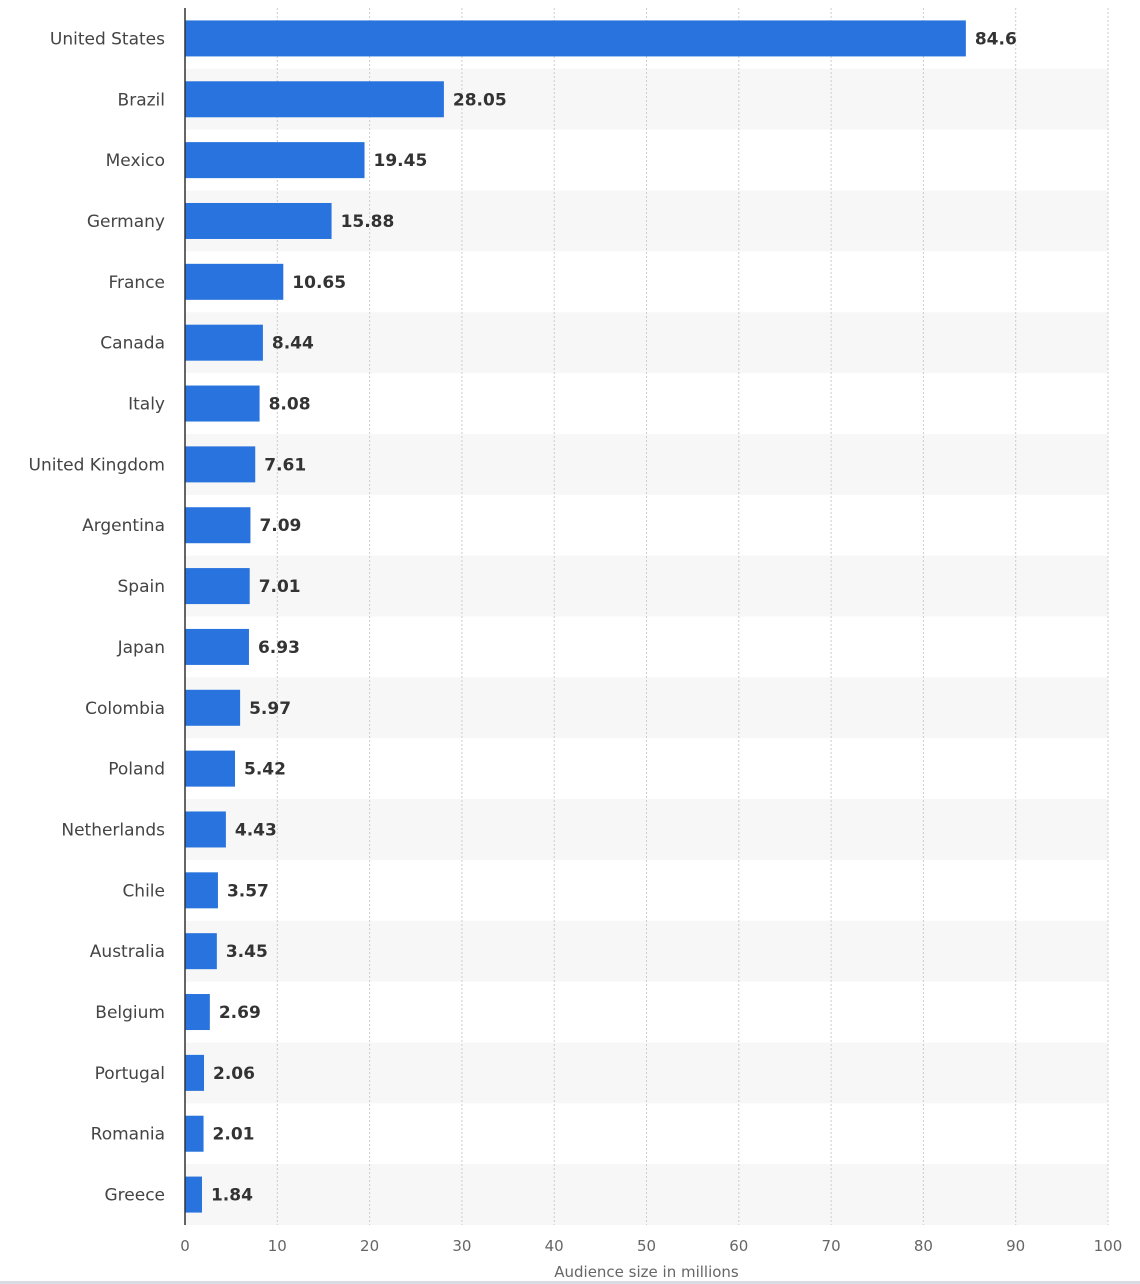 This screenshot has height=1284, width=1140. I want to click on category-label: Mexico, so click(135, 161).